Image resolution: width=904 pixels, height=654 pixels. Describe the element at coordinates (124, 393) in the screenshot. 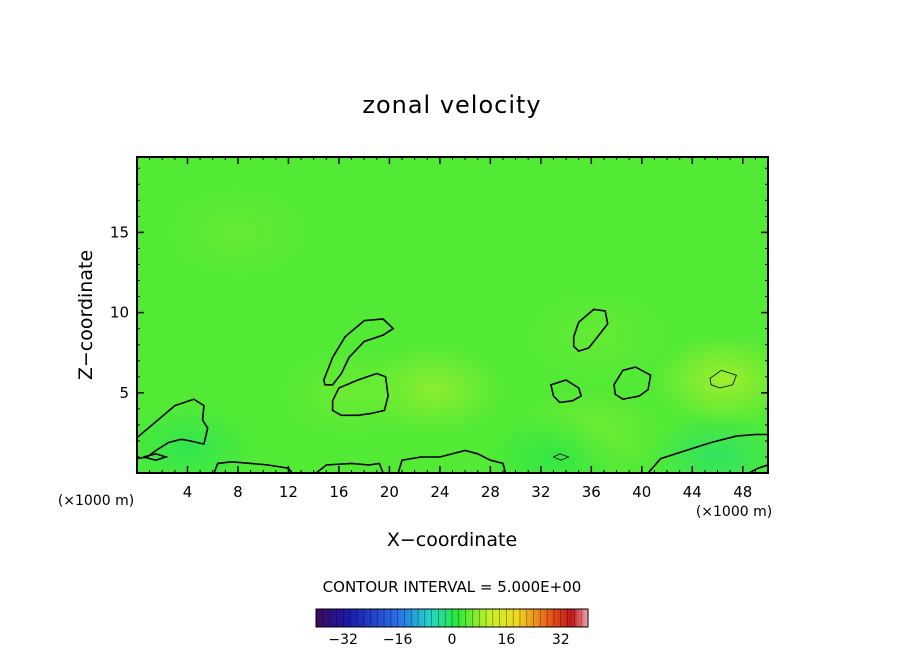

I see `y-tick-label: 5` at that location.